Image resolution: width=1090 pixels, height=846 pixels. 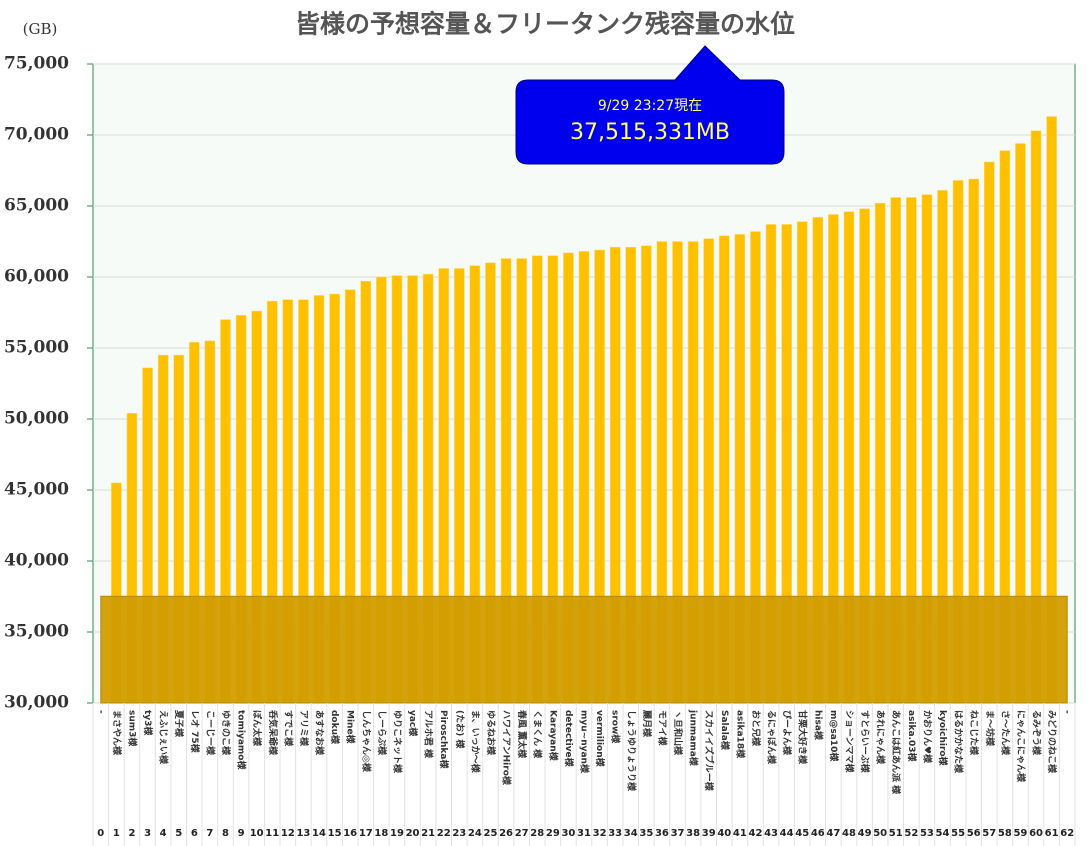 What do you see at coordinates (397, 833) in the screenshot?
I see `x-tick-label: 19` at bounding box center [397, 833].